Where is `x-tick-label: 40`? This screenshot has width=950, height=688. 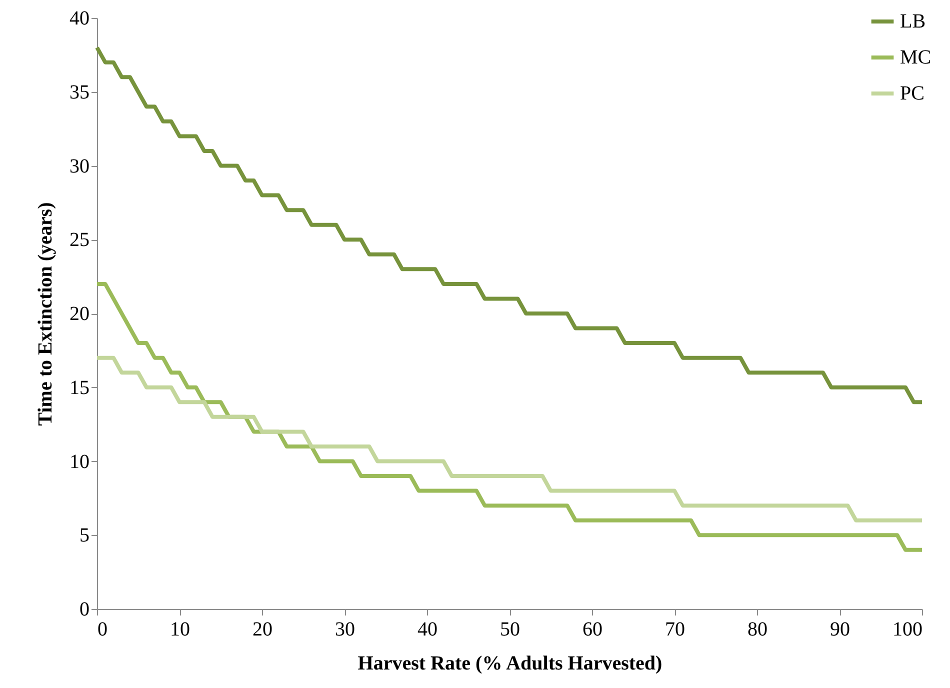
x-tick-label: 40 is located at coordinates (428, 629).